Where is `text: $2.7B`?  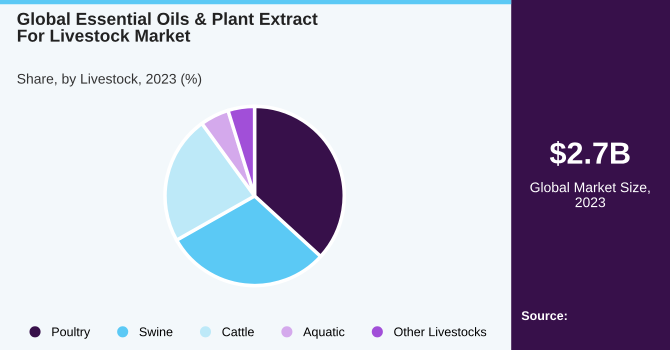 text: $2.7B is located at coordinates (590, 153).